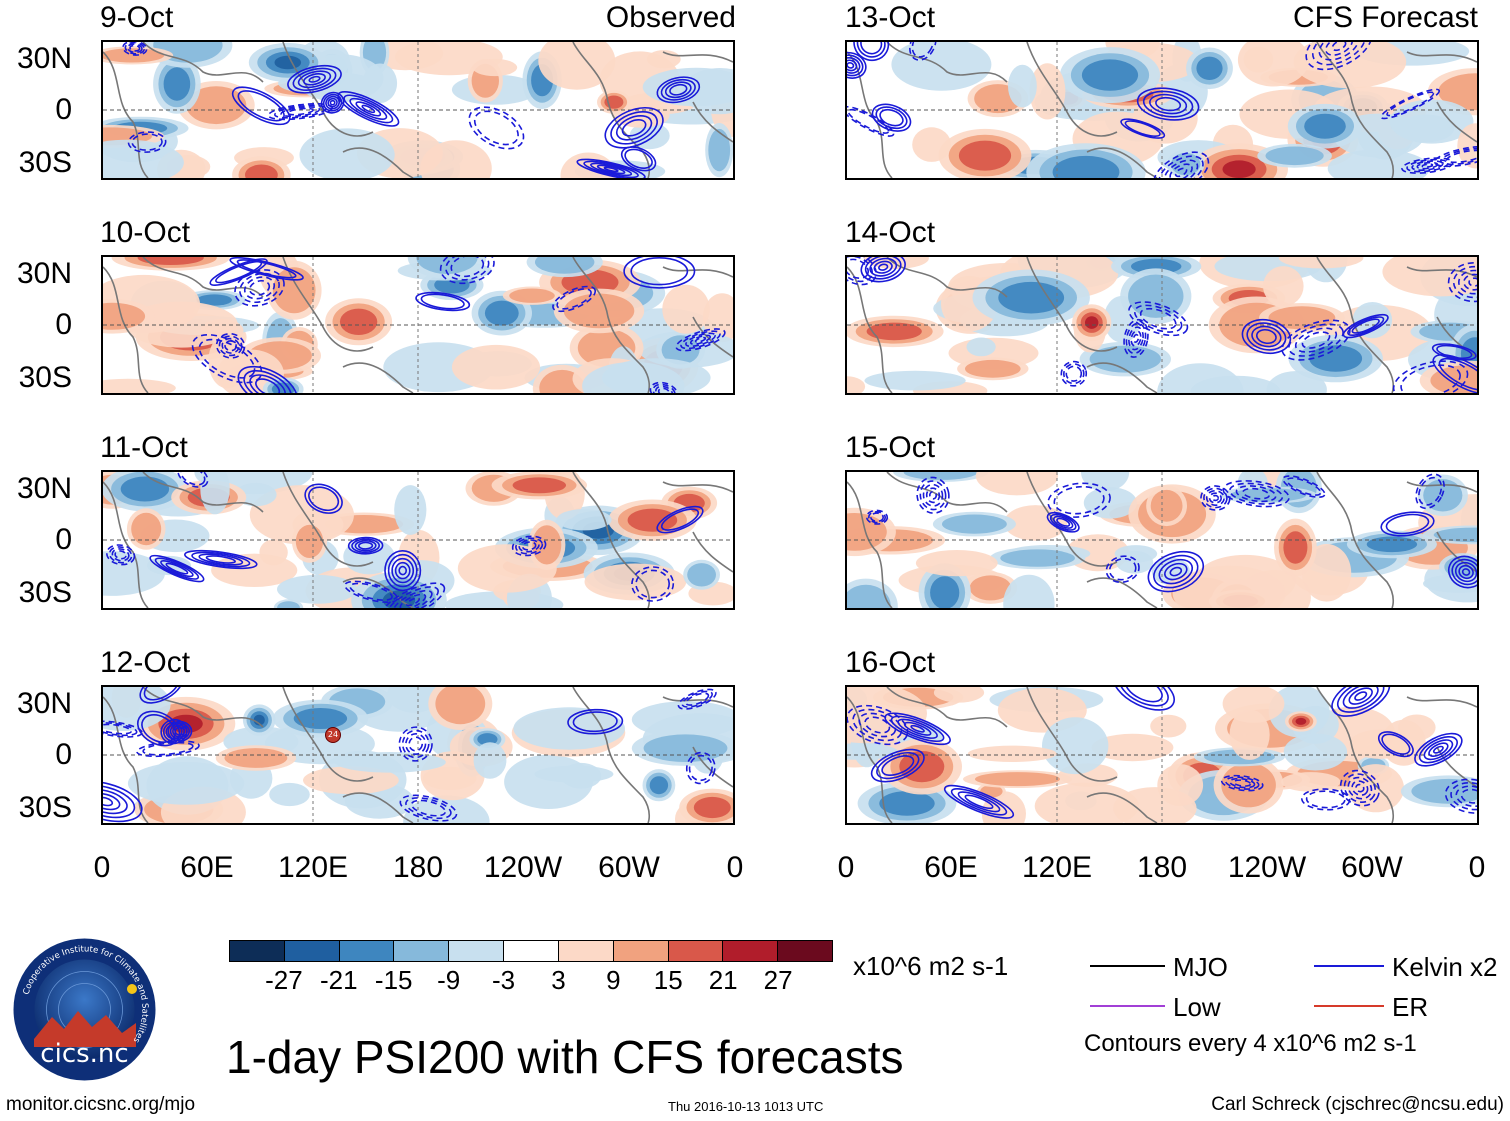 The image size is (1510, 1121). Describe the element at coordinates (523, 867) in the screenshot. I see `lon-label: 120W` at that location.